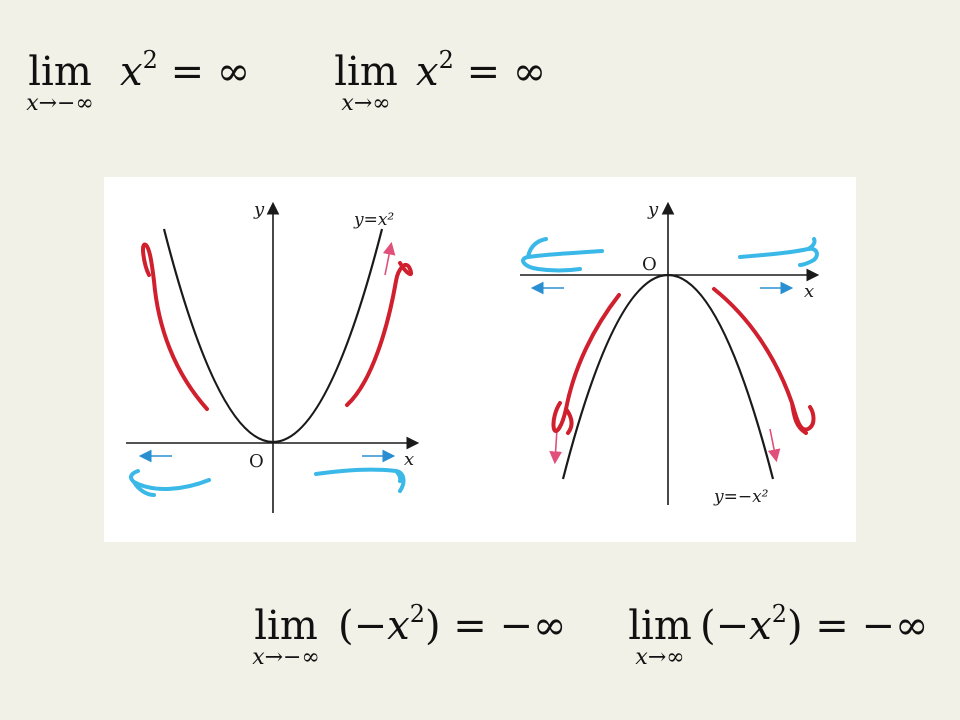 The image size is (960, 720). Describe the element at coordinates (379, 334) in the screenshot. I see `left-red-arrow-right` at that location.